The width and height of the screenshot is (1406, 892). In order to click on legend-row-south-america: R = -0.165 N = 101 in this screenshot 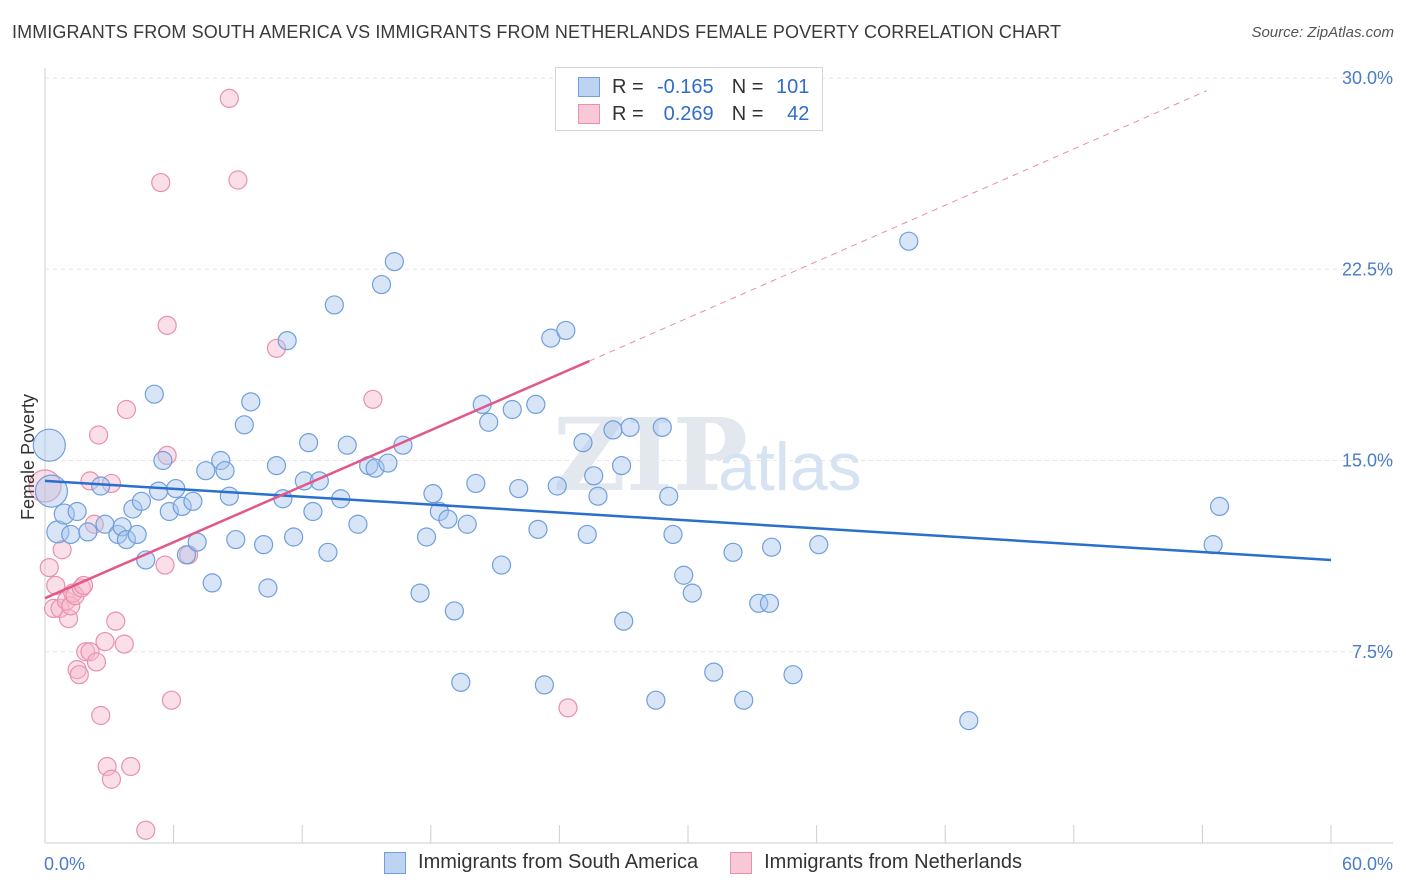, I will do `click(693, 87)`.